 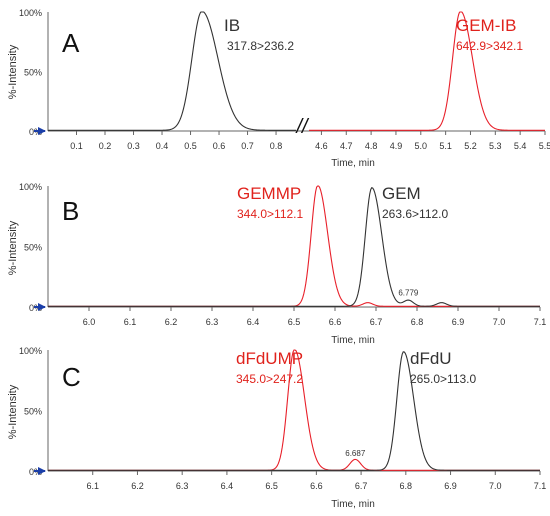 What do you see at coordinates (70, 211) in the screenshot?
I see `panel-letter: B` at bounding box center [70, 211].